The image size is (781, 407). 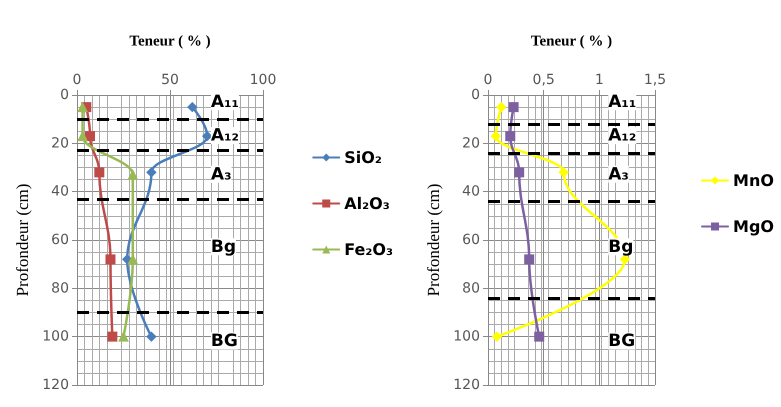 I want to click on x-tick-label: 1,5, so click(x=655, y=80).